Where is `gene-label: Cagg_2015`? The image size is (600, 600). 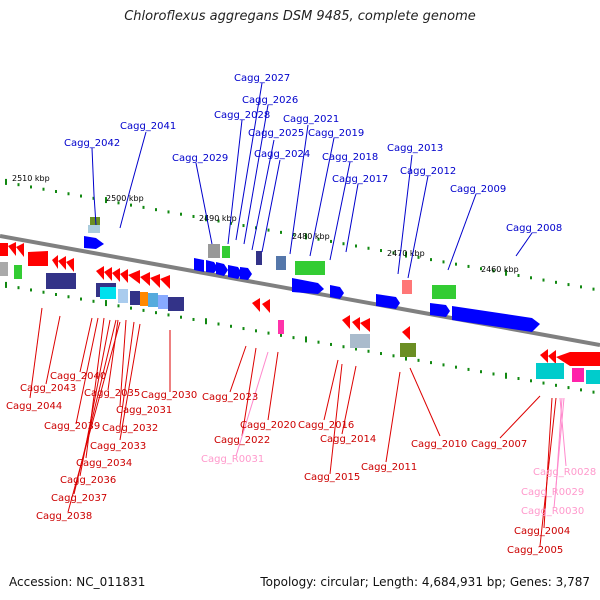
gene-label: Cagg_2015 is located at coordinates (332, 477).